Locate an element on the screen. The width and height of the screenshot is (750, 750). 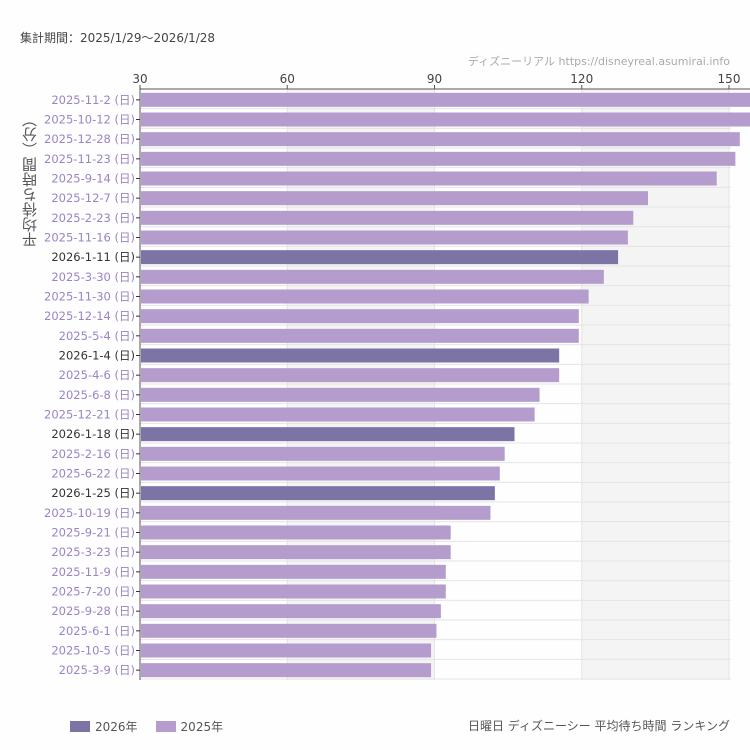
y-tick-label: 2025-11-9 (日) is located at coordinates (93, 572).